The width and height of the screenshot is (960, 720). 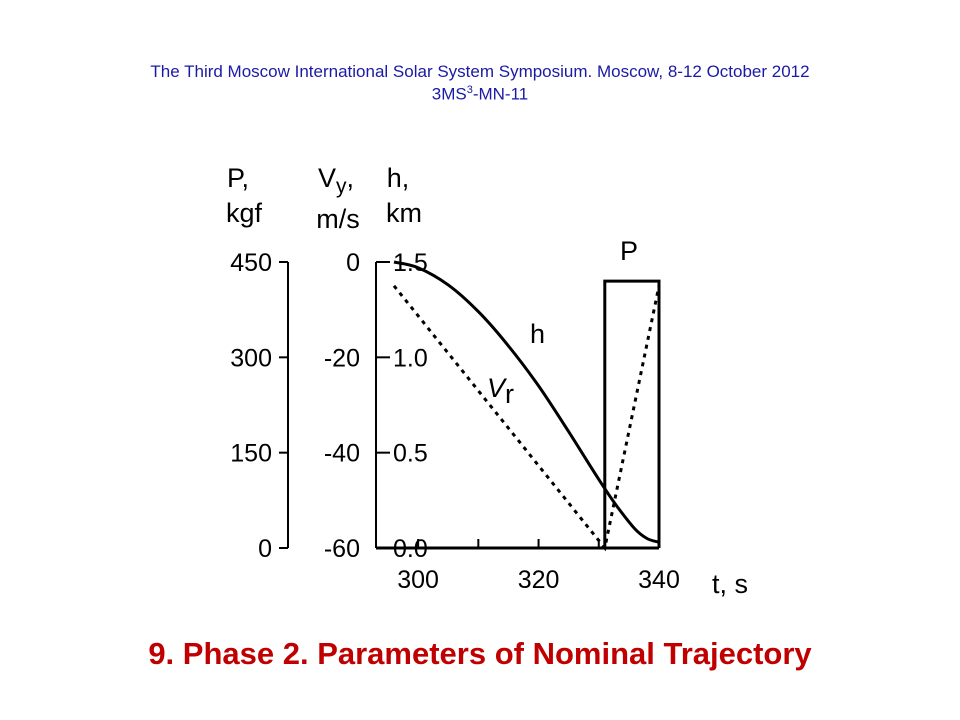 I want to click on header-line-2: 3MS3-MN-11, so click(x=480, y=94).